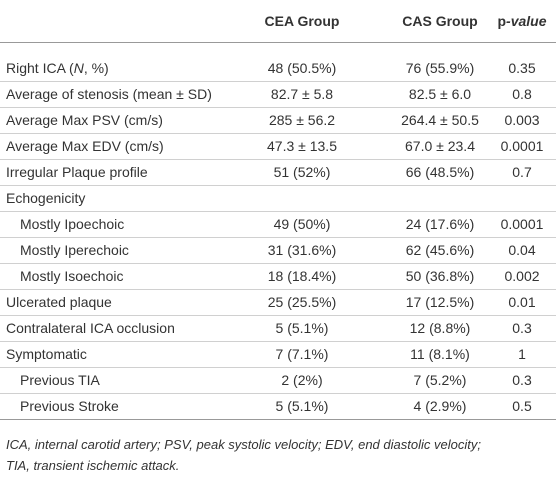  What do you see at coordinates (302, 250) in the screenshot?
I see `cell: 31 (31.6%)` at bounding box center [302, 250].